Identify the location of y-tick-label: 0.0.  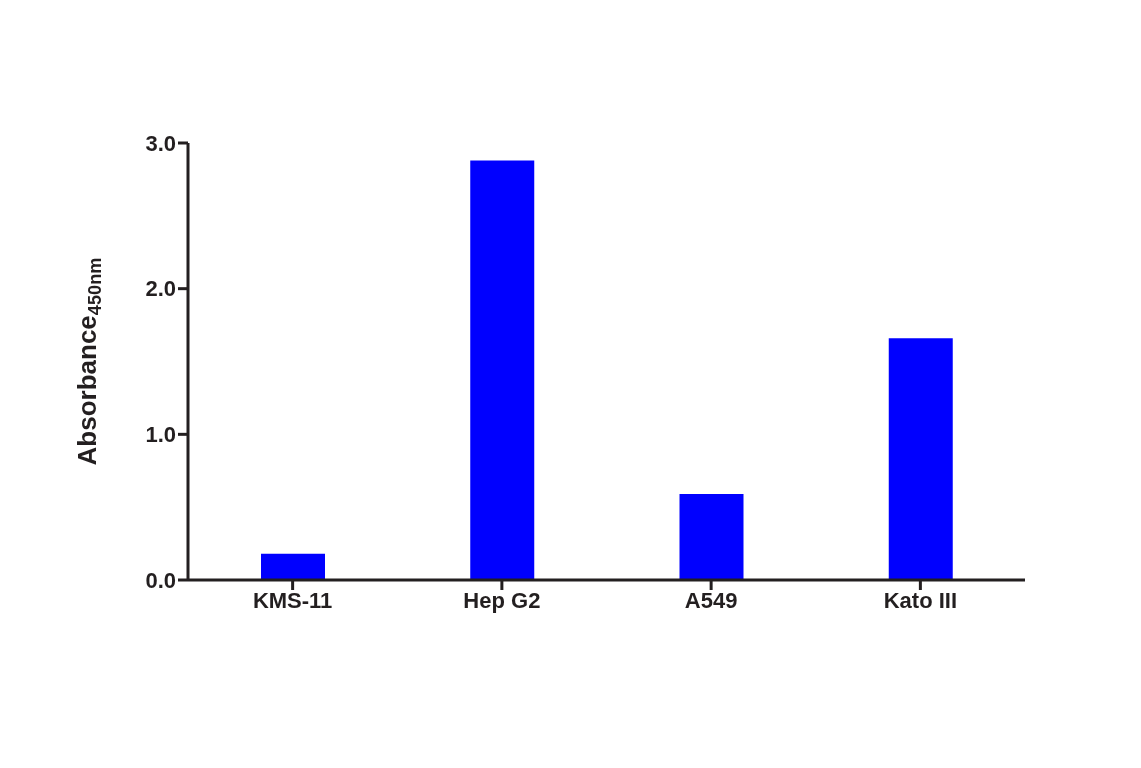
(160, 580).